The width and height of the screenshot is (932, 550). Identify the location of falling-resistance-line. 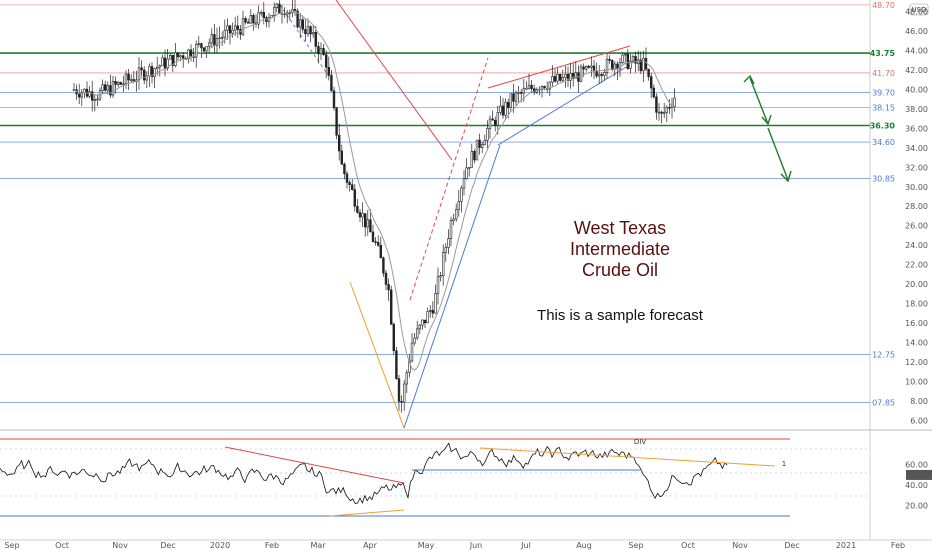
(394, 80).